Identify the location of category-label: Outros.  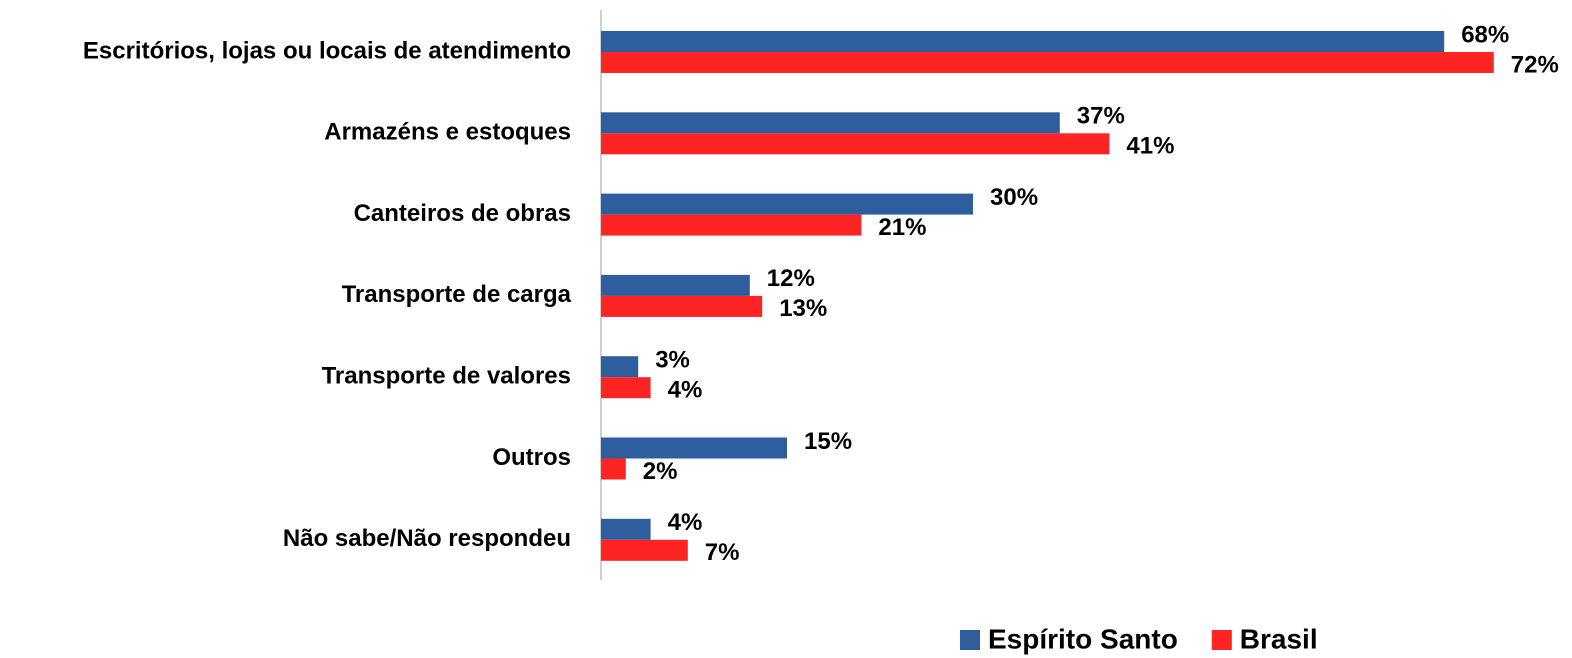
(531, 457).